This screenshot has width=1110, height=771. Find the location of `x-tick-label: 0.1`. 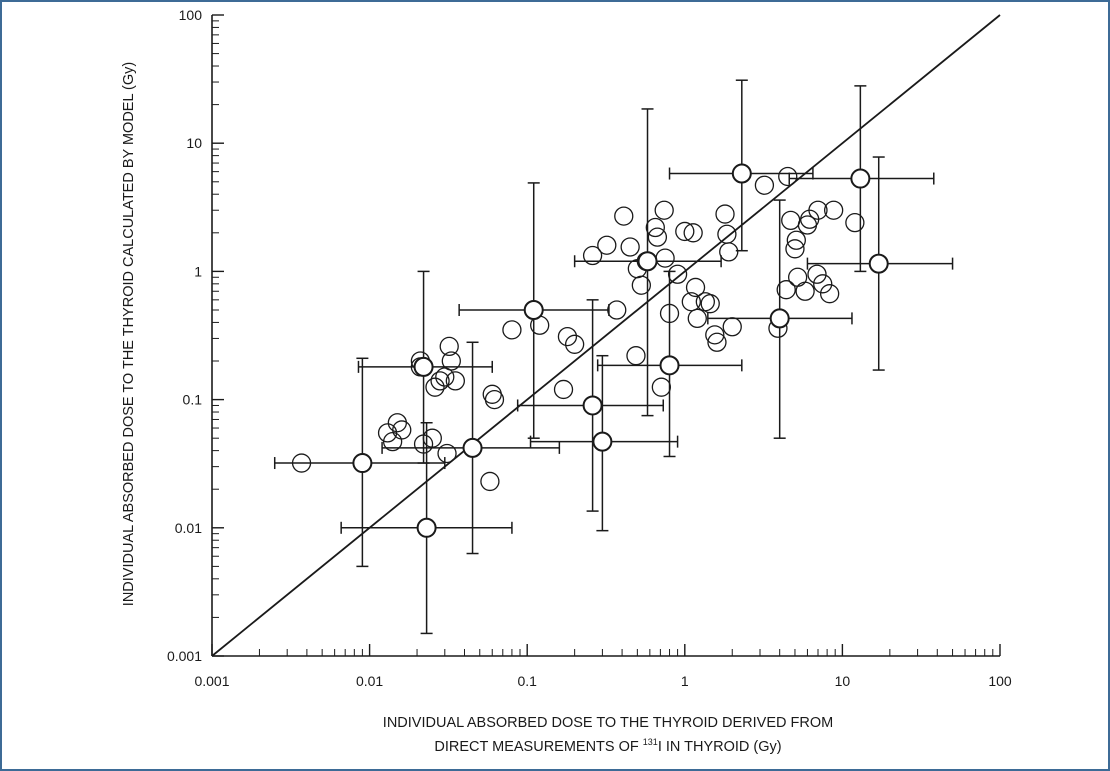

x-tick-label: 0.1 is located at coordinates (527, 681).